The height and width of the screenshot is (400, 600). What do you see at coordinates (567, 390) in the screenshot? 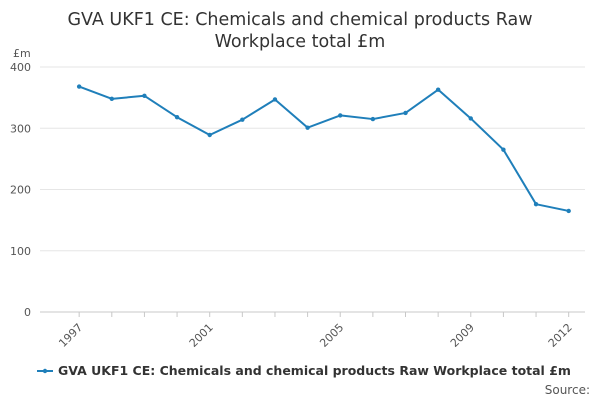
I see `source-label: Source:` at bounding box center [567, 390].